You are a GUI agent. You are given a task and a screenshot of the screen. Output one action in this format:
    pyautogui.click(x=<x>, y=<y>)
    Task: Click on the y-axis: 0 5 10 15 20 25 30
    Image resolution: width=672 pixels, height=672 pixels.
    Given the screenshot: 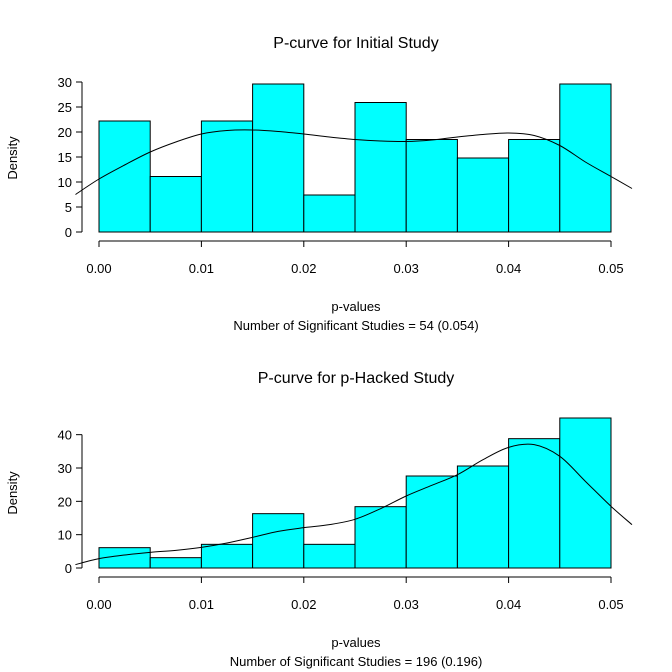 What is the action you would take?
    pyautogui.click(x=70, y=157)
    